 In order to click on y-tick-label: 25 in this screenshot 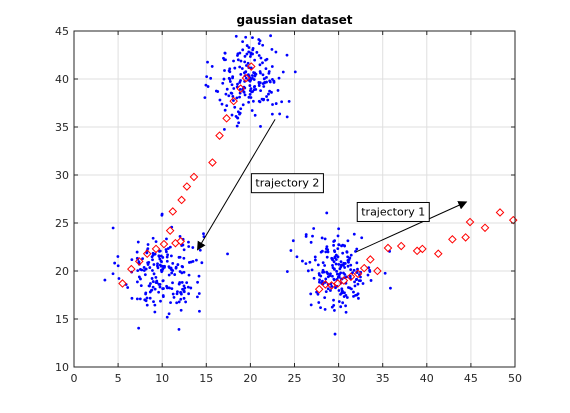, I will do `click(62, 223)`.